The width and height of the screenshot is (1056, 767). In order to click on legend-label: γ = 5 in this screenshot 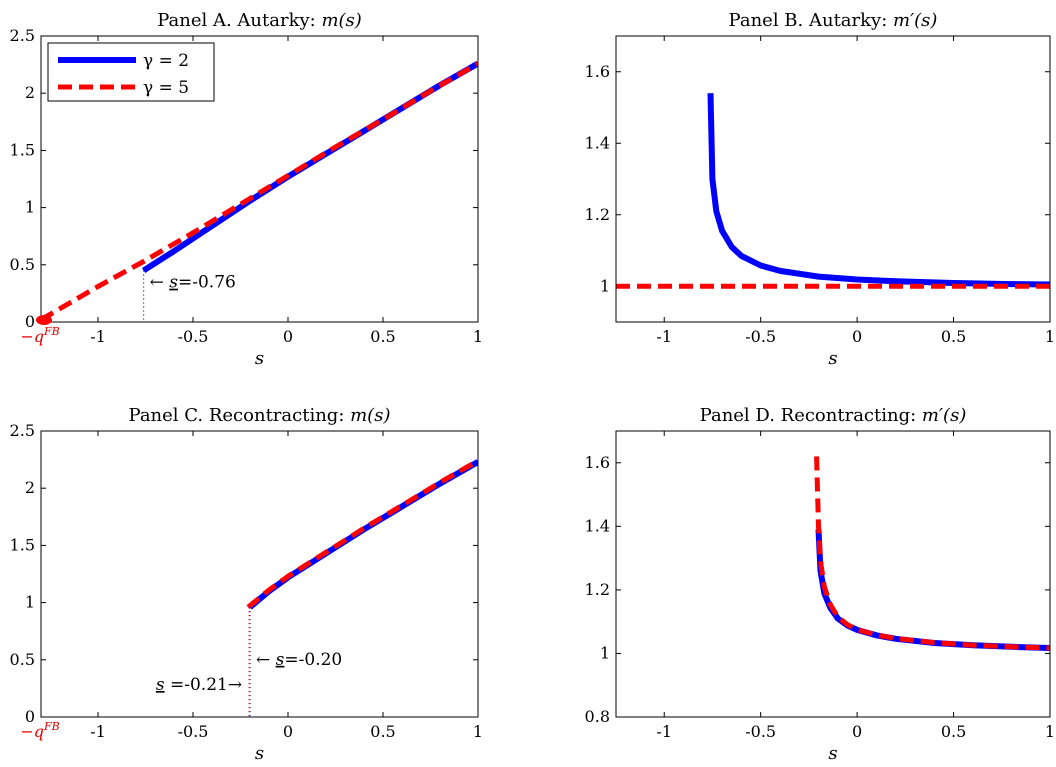, I will do `click(166, 88)`.